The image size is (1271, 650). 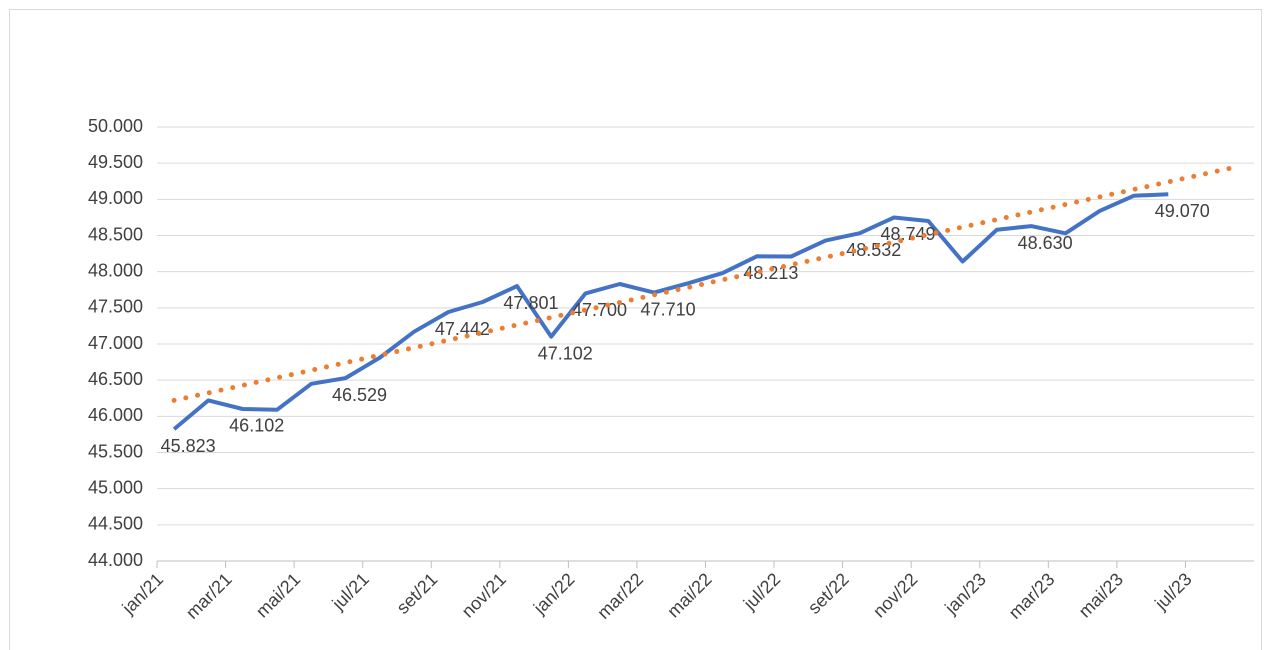 What do you see at coordinates (417, 593) in the screenshot?
I see `x-tick-label: set/21` at bounding box center [417, 593].